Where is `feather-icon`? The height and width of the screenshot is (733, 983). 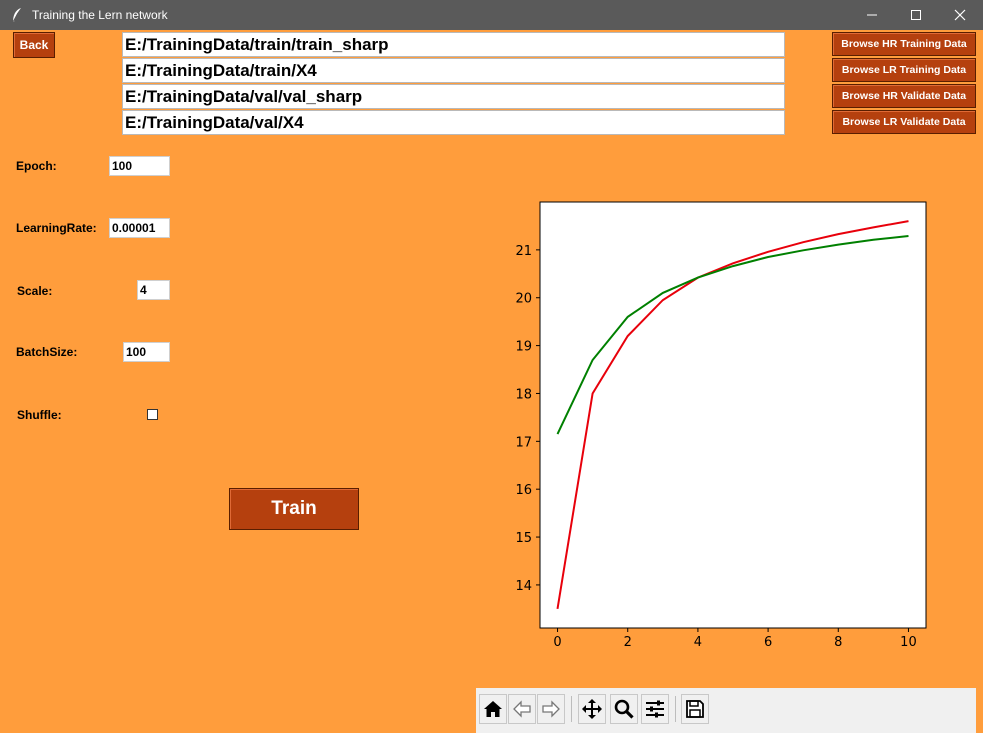 feather-icon is located at coordinates (16, 15).